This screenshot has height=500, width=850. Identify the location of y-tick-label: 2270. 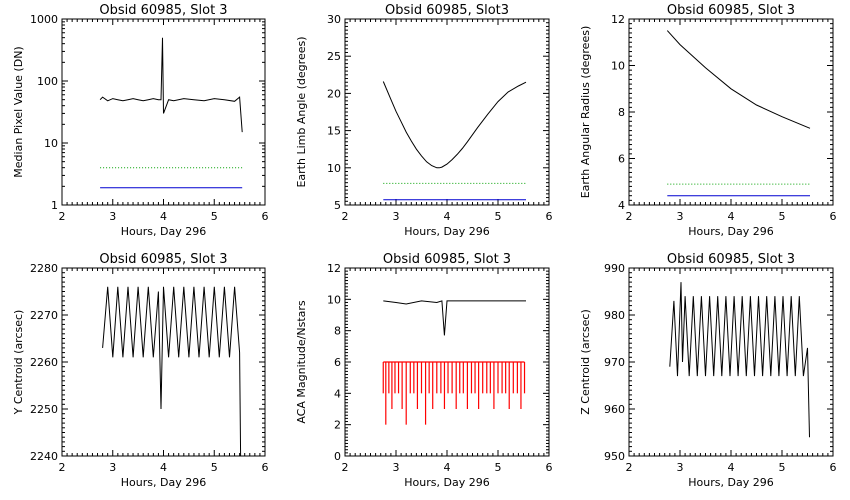
(44, 315).